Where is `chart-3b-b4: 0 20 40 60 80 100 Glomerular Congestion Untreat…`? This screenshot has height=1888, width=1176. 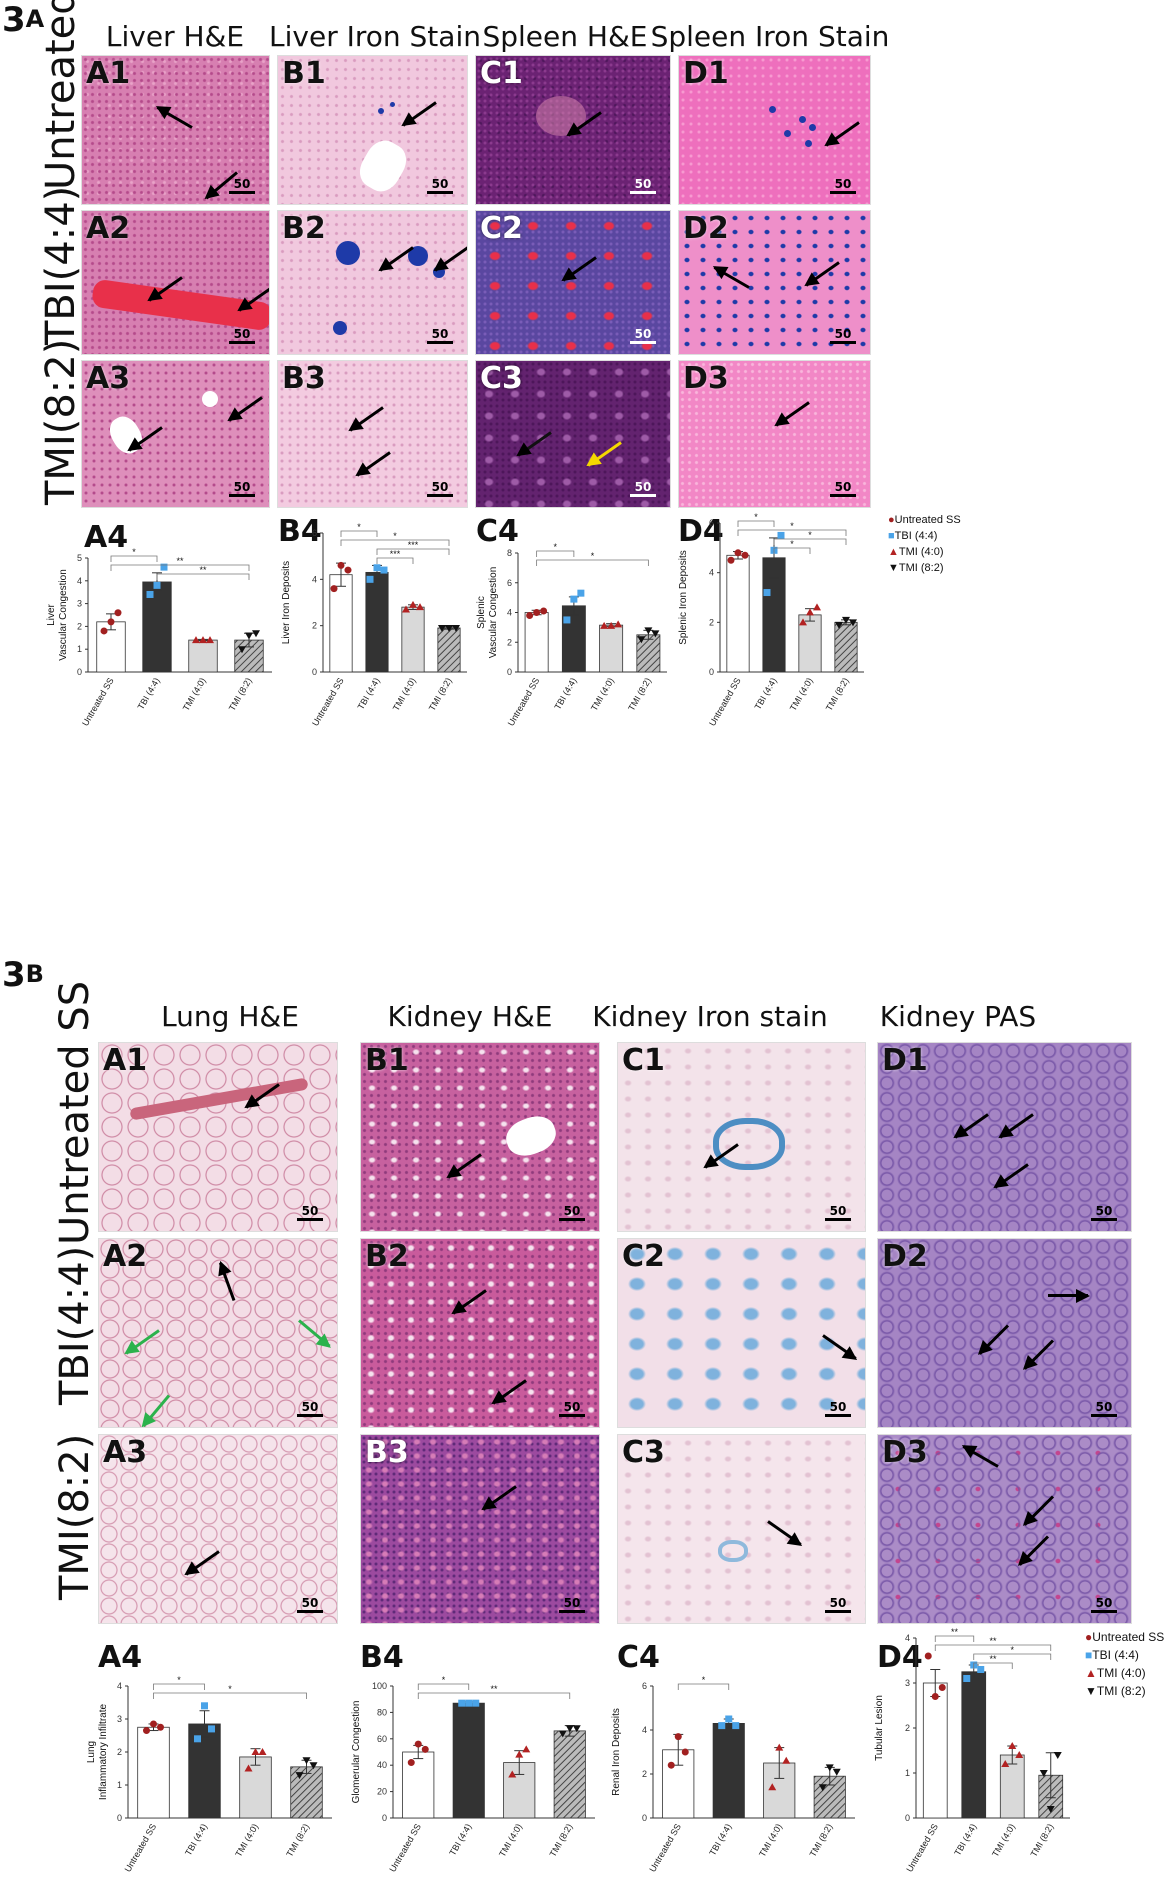
chart-3b-b4: 0 20 40 60 80 100 Glomerular Congestion Untreat… is located at coordinates (473, 1774).